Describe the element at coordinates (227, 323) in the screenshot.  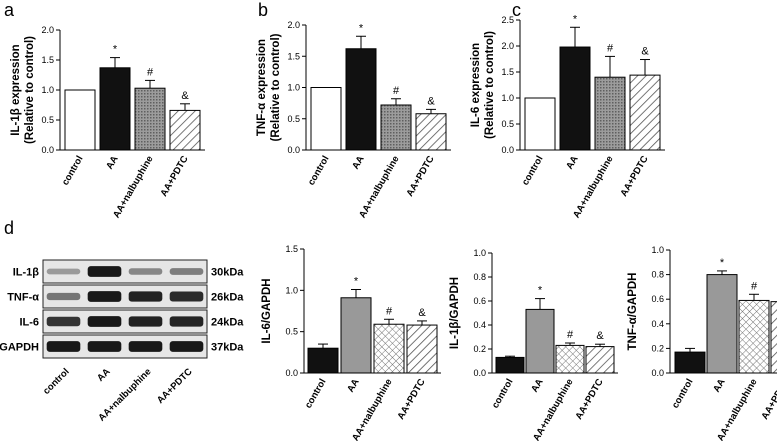
I see `blot-kda-label: 24kDa` at that location.